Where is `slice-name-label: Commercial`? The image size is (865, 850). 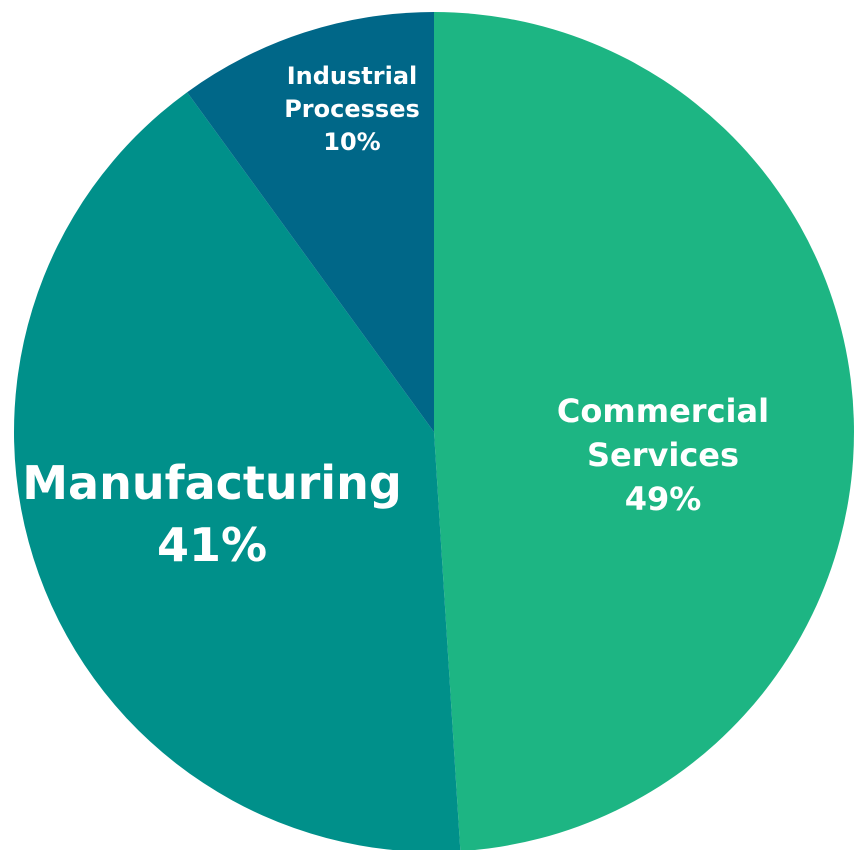
slice-name-label: Commercial is located at coordinates (663, 411).